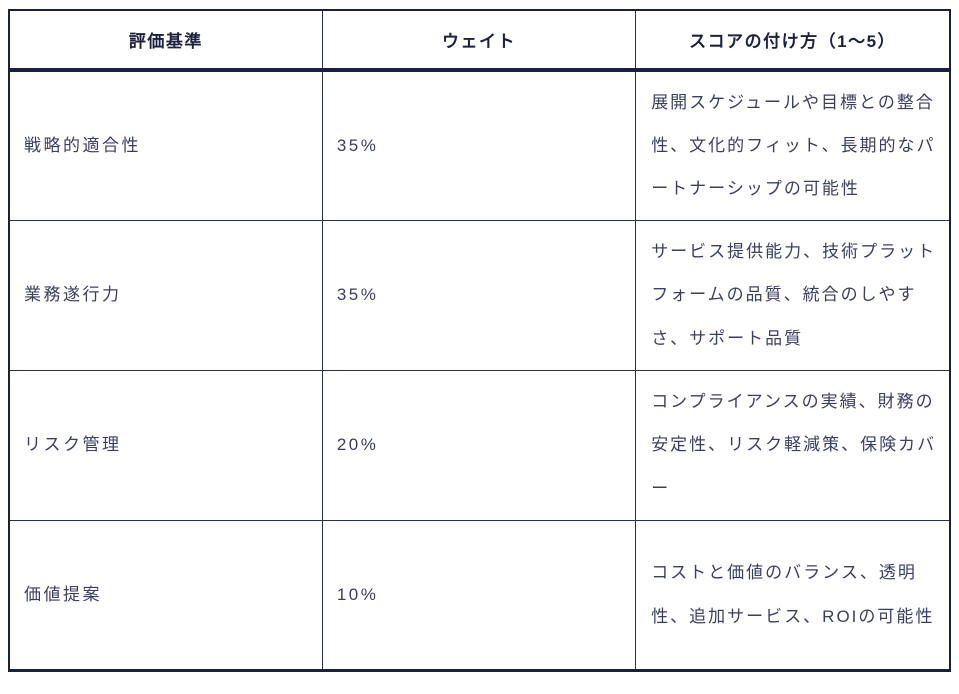  I want to click on criterion-cell: 戦略的適合性, so click(165, 145).